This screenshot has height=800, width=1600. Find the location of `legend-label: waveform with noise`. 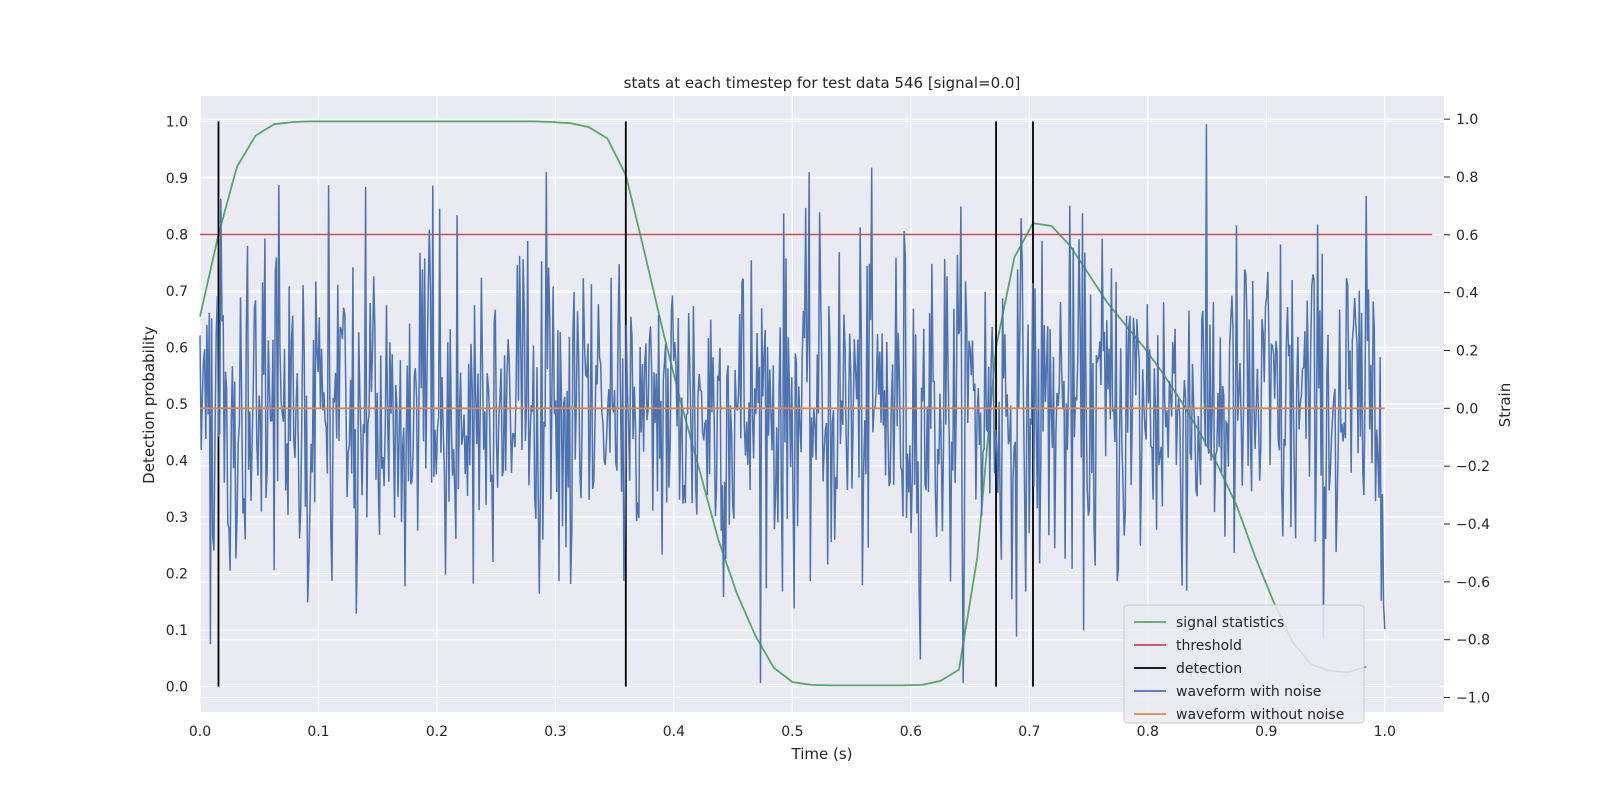

legend-label: waveform with noise is located at coordinates (1248, 692).